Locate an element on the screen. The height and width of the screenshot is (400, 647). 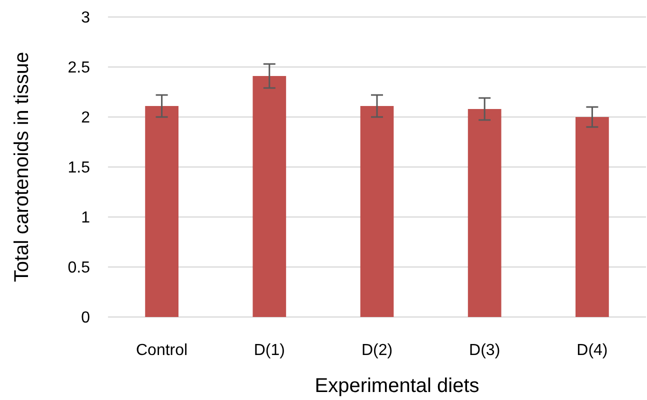
x-tick-label: D(3) is located at coordinates (484, 350).